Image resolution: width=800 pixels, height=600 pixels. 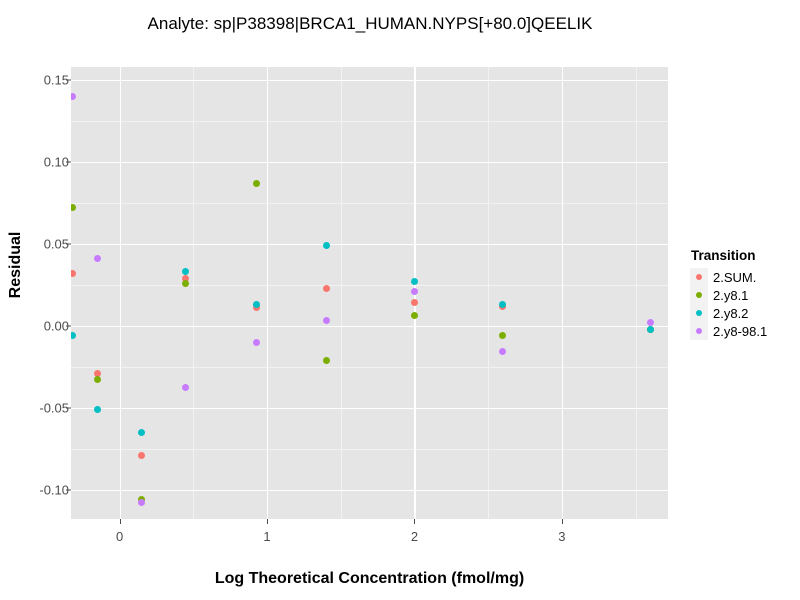 I want to click on legend-items: 2.SUM. 2.y8.1 2.y8.2 2.y8-98.1, so click(x=744, y=304).